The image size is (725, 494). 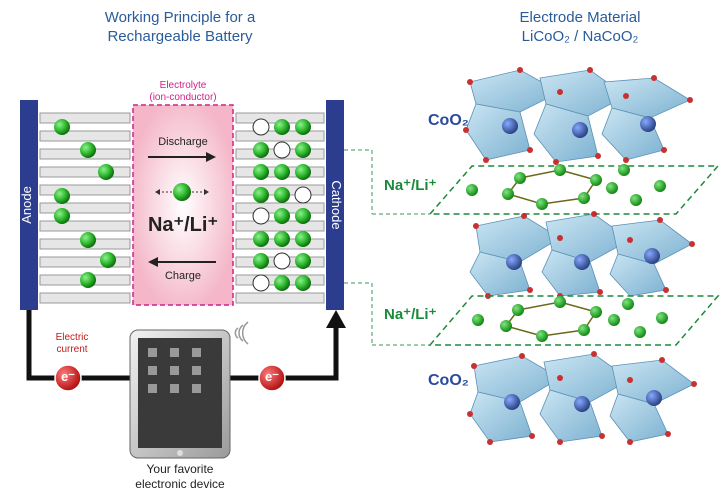 What do you see at coordinates (183, 97) in the screenshot?
I see `electrolyte-label-line2: (ion-conductor)` at bounding box center [183, 97].